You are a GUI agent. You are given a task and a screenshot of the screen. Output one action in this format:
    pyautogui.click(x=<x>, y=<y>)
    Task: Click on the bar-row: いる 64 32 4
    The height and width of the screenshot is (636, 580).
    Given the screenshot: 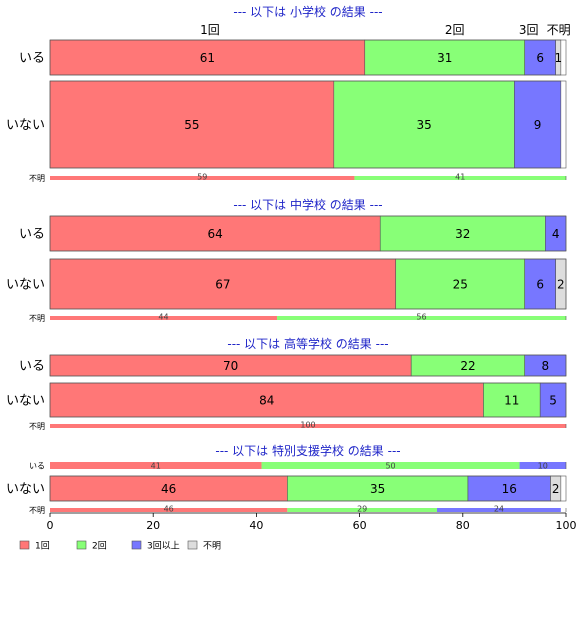 What is the action you would take?
    pyautogui.click(x=293, y=233)
    